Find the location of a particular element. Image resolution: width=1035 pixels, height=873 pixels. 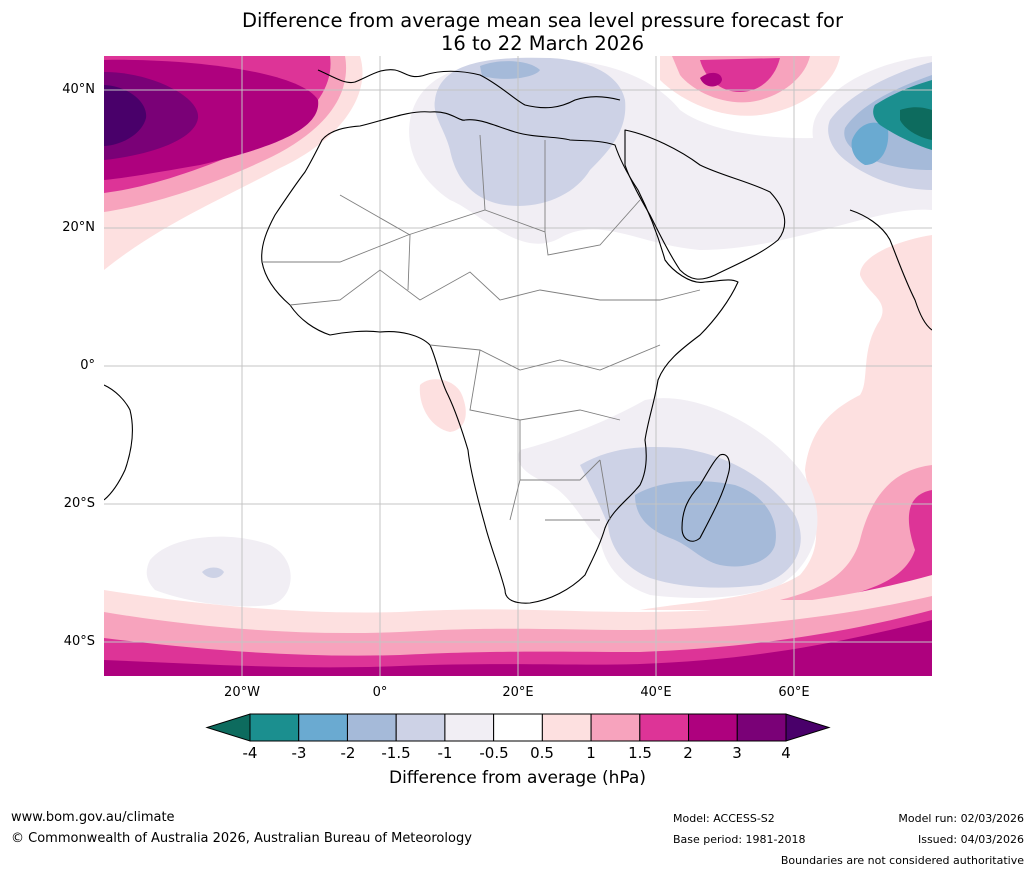

colorbar-tick: 1.5 is located at coordinates (640, 753).